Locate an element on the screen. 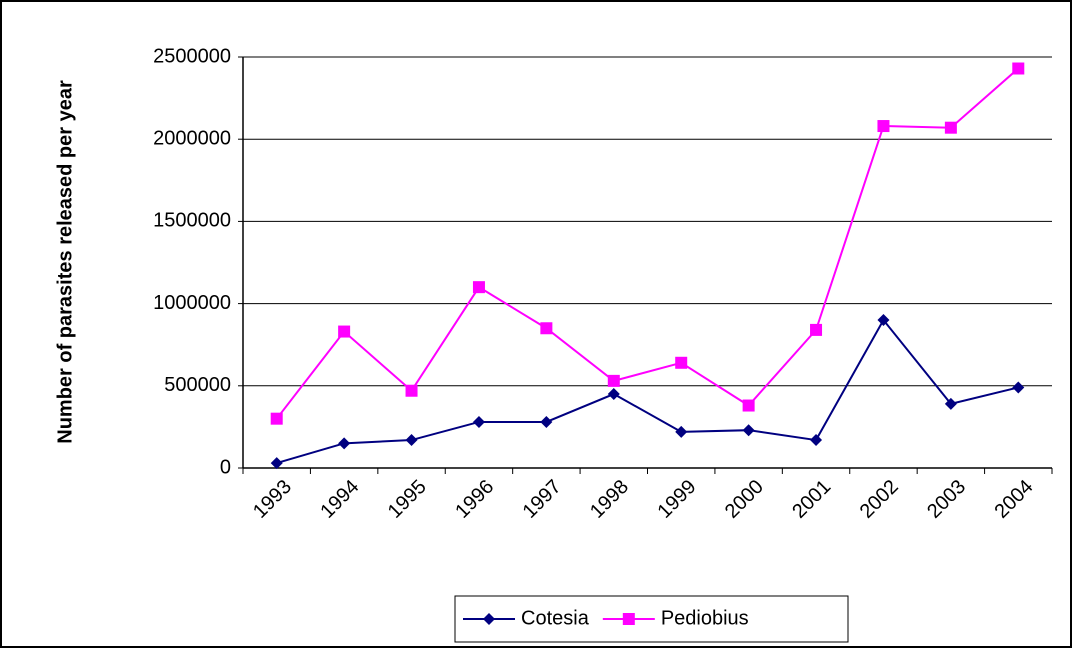  y-tick-label: 0 is located at coordinates (225, 467).